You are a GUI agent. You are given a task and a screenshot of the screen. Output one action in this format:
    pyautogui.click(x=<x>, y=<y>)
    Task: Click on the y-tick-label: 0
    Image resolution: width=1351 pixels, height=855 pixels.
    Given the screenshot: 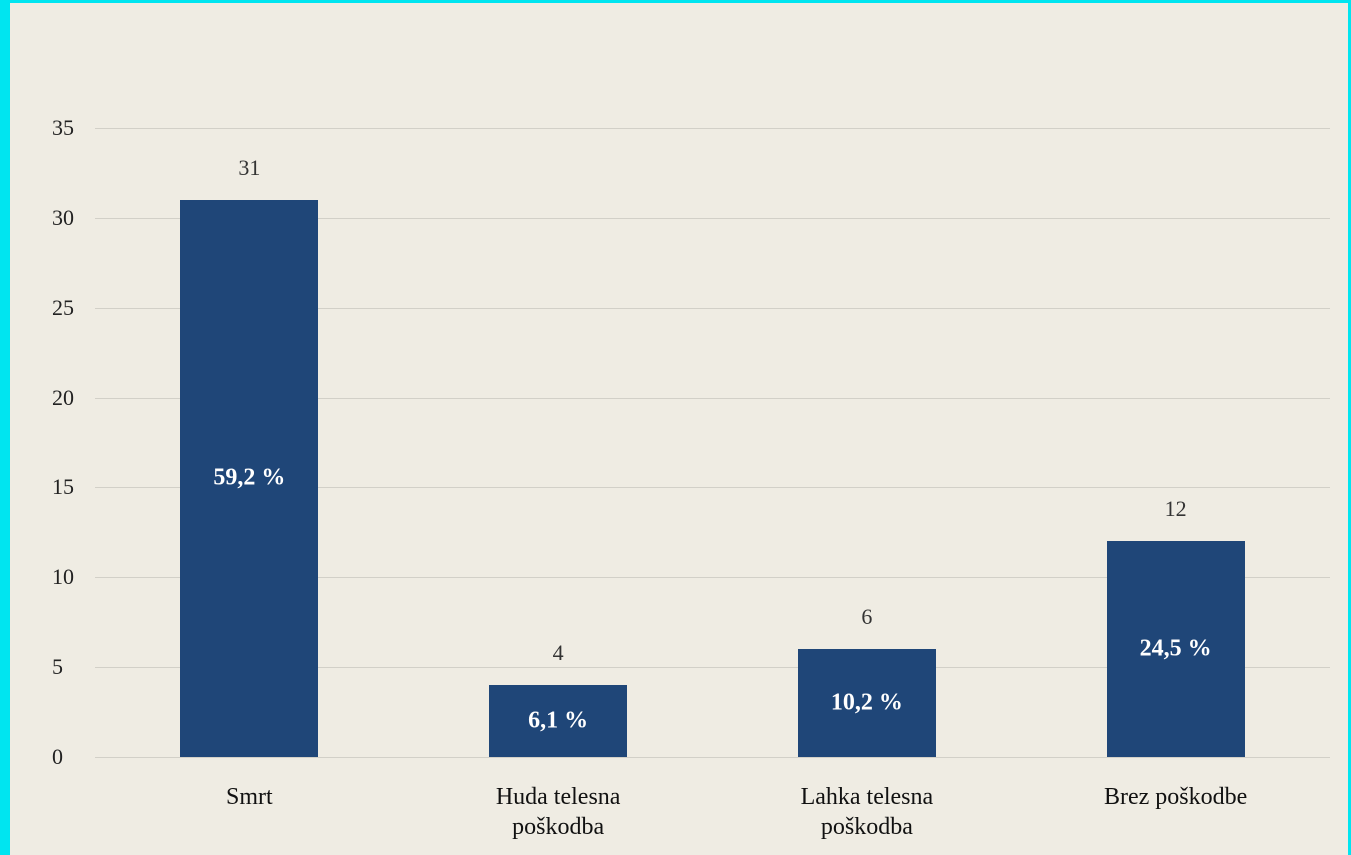 What is the action you would take?
    pyautogui.click(x=57, y=756)
    